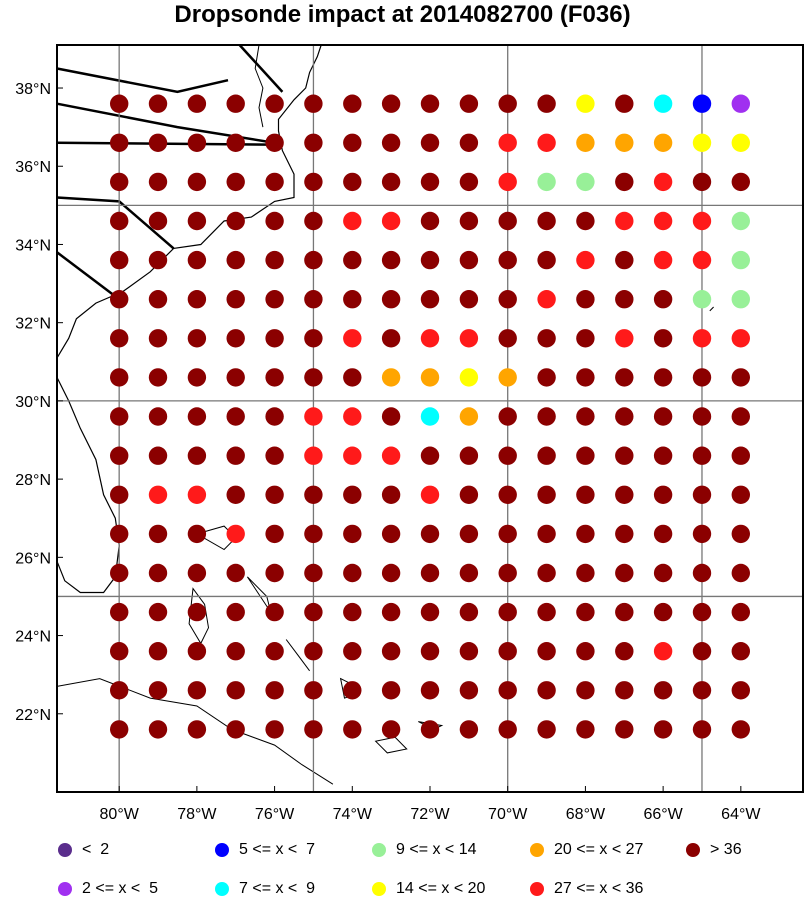 The height and width of the screenshot is (900, 805). Describe the element at coordinates (33, 715) in the screenshot. I see `y-tick-label: 22°N` at that location.